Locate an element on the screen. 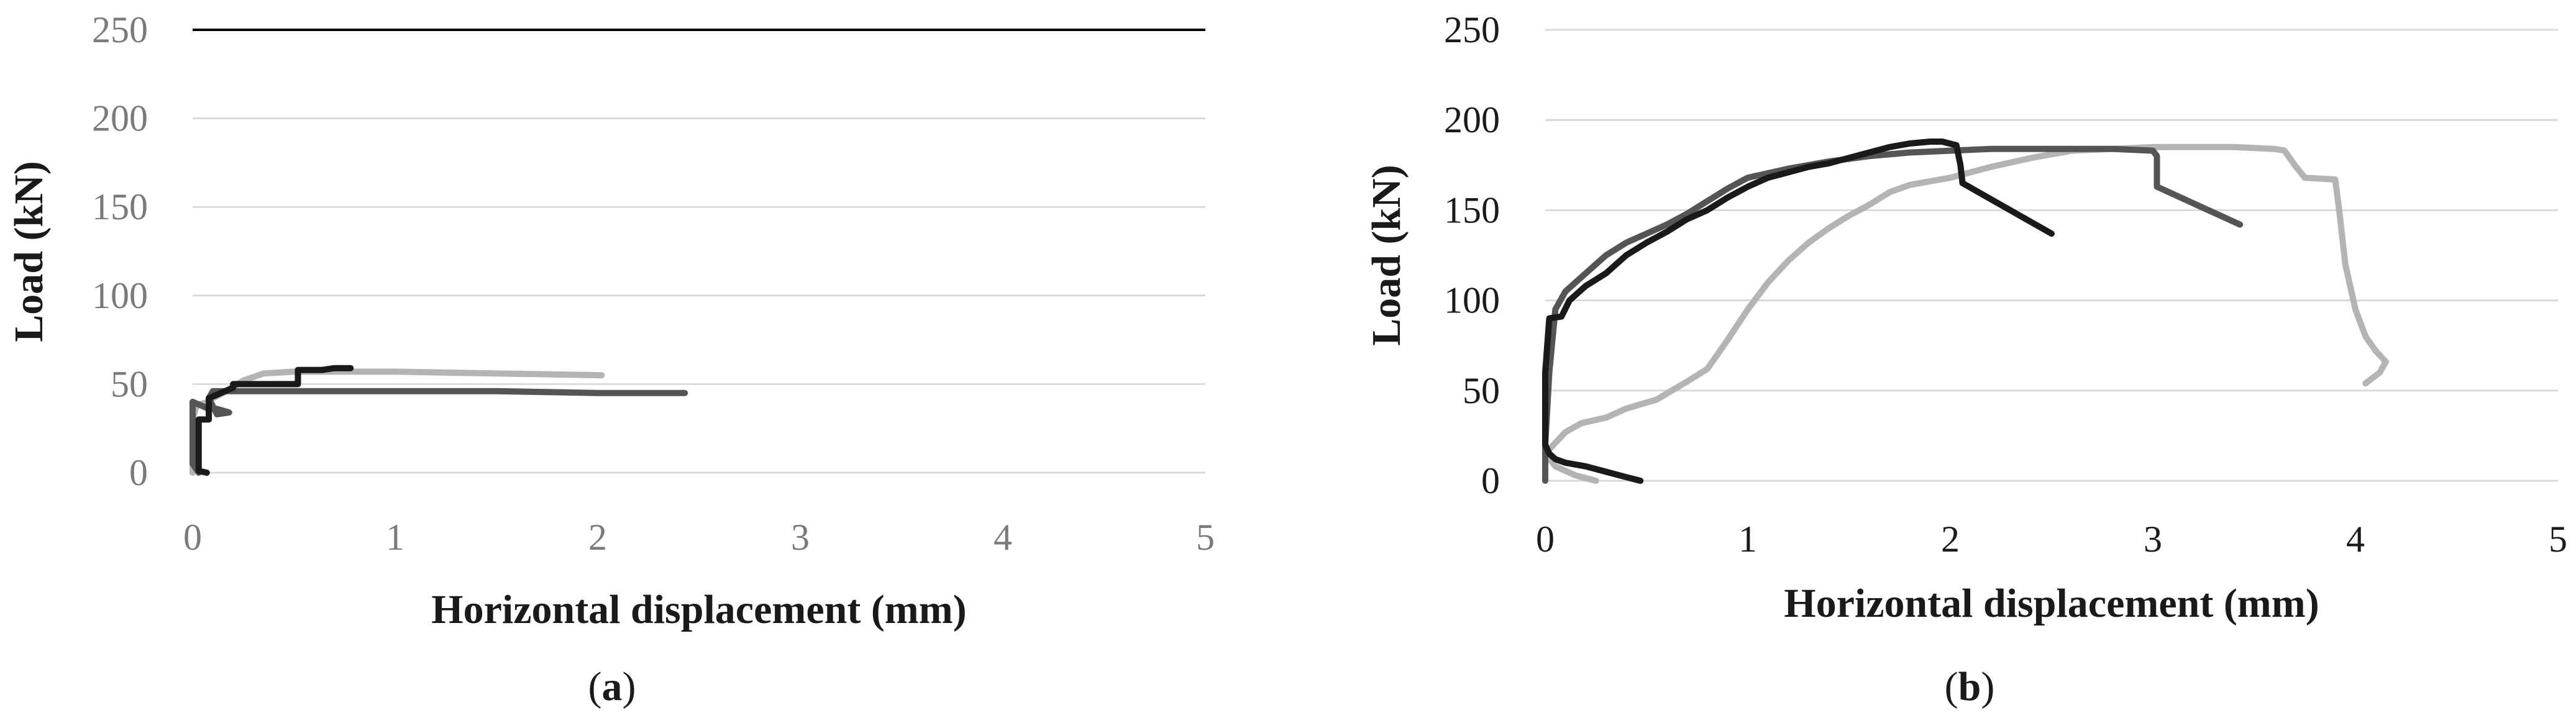 Image resolution: width=2576 pixels, height=723 pixels. panel-label-letter: b is located at coordinates (1969, 686).